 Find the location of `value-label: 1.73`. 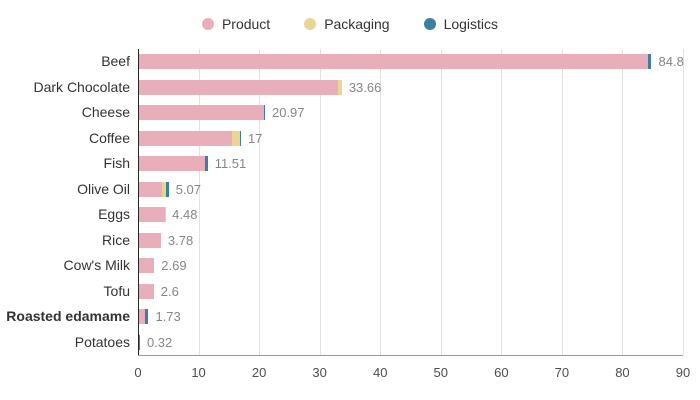

value-label: 1.73 is located at coordinates (168, 317).